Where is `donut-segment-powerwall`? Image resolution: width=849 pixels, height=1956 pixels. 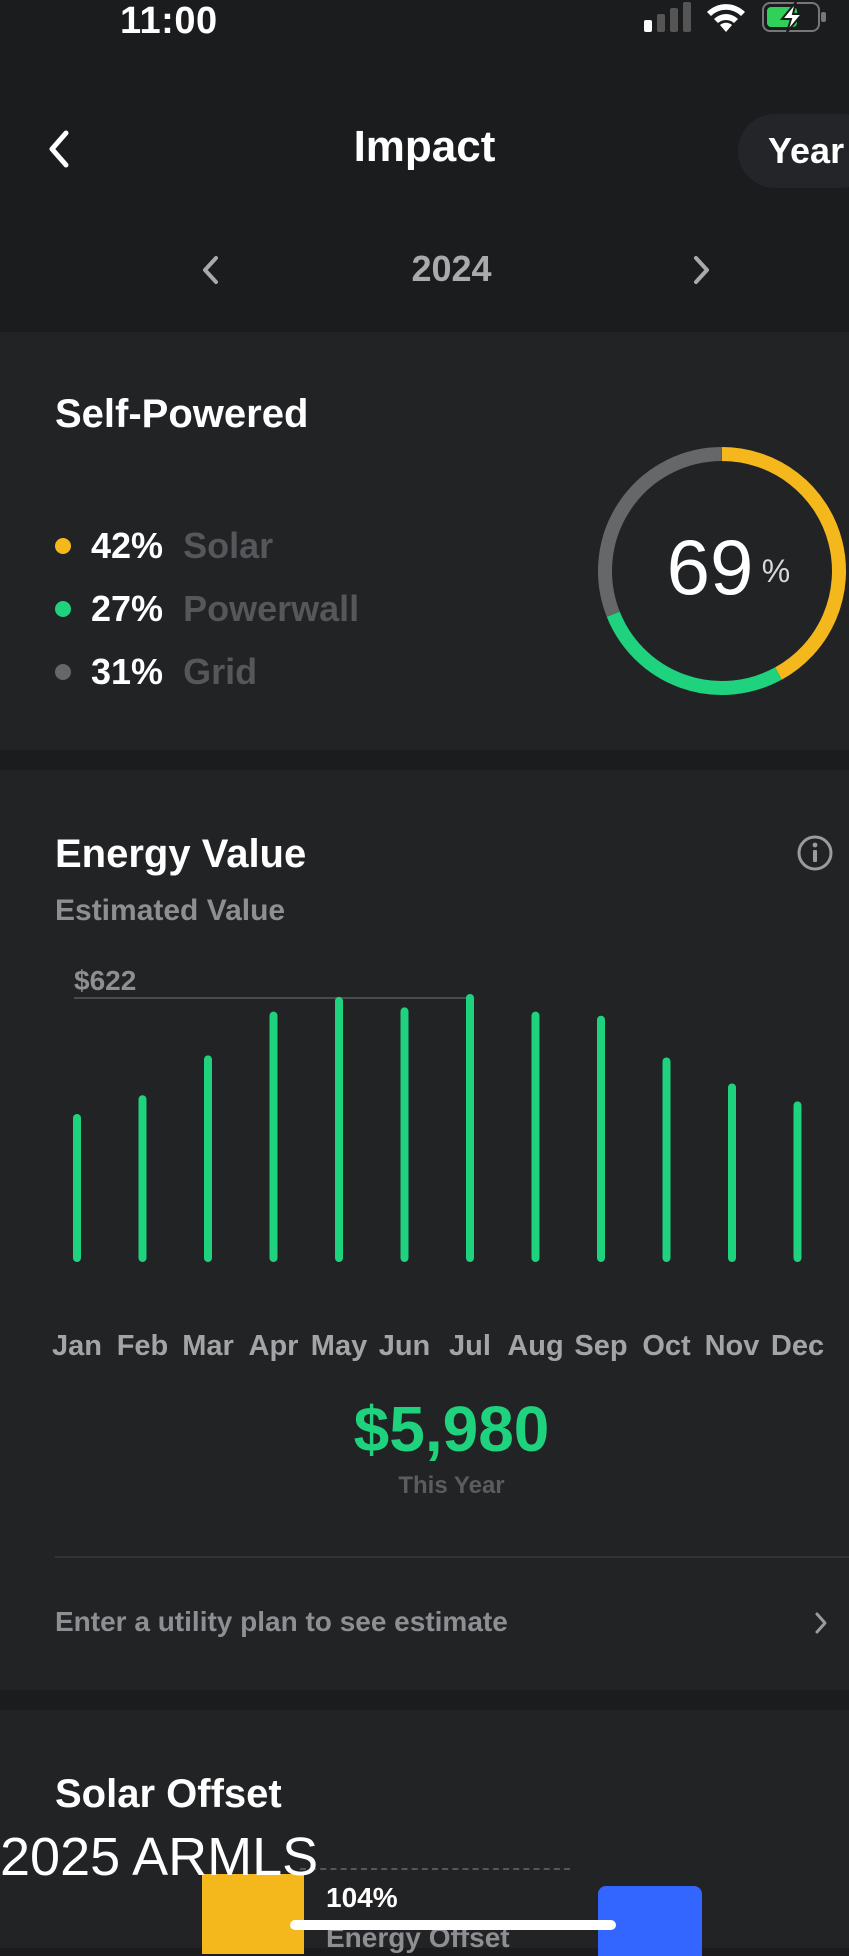 donut-segment-powerwall is located at coordinates (694, 653).